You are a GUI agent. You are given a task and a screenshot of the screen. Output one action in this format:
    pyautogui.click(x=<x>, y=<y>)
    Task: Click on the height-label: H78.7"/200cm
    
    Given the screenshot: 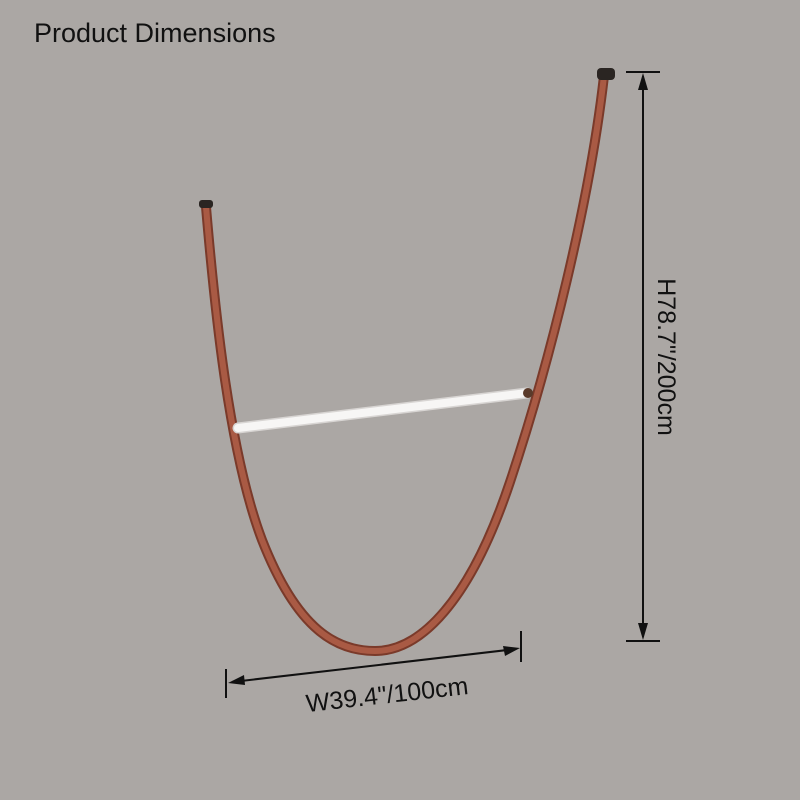 What is the action you would take?
    pyautogui.click(x=666, y=357)
    